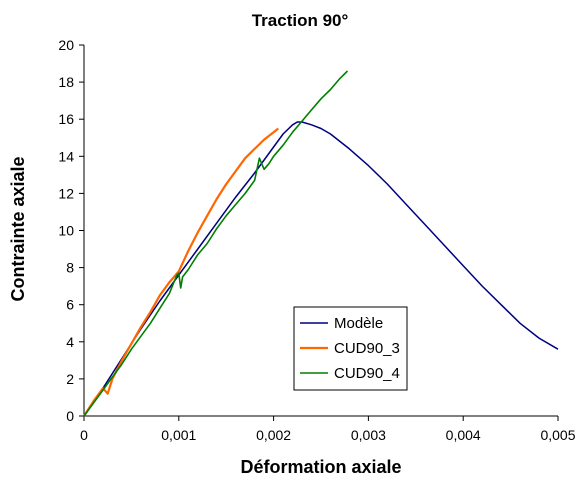 The height and width of the screenshot is (479, 582). I want to click on x-tick-label: 0,002, so click(273, 435).